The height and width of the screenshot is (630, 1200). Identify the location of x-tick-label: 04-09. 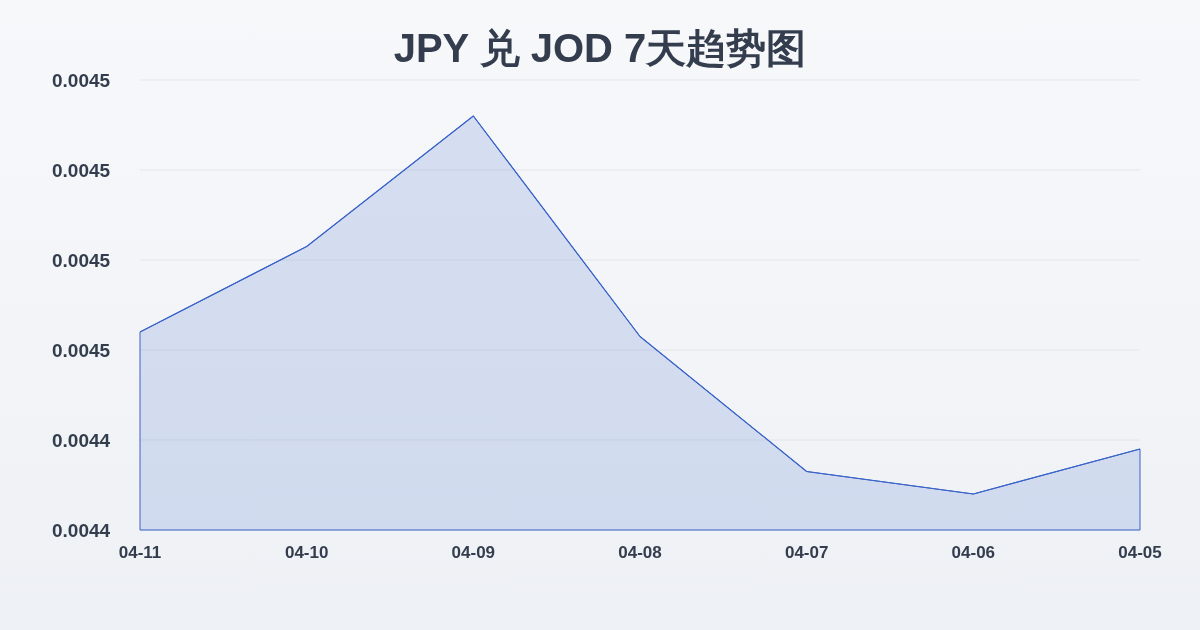
(473, 552).